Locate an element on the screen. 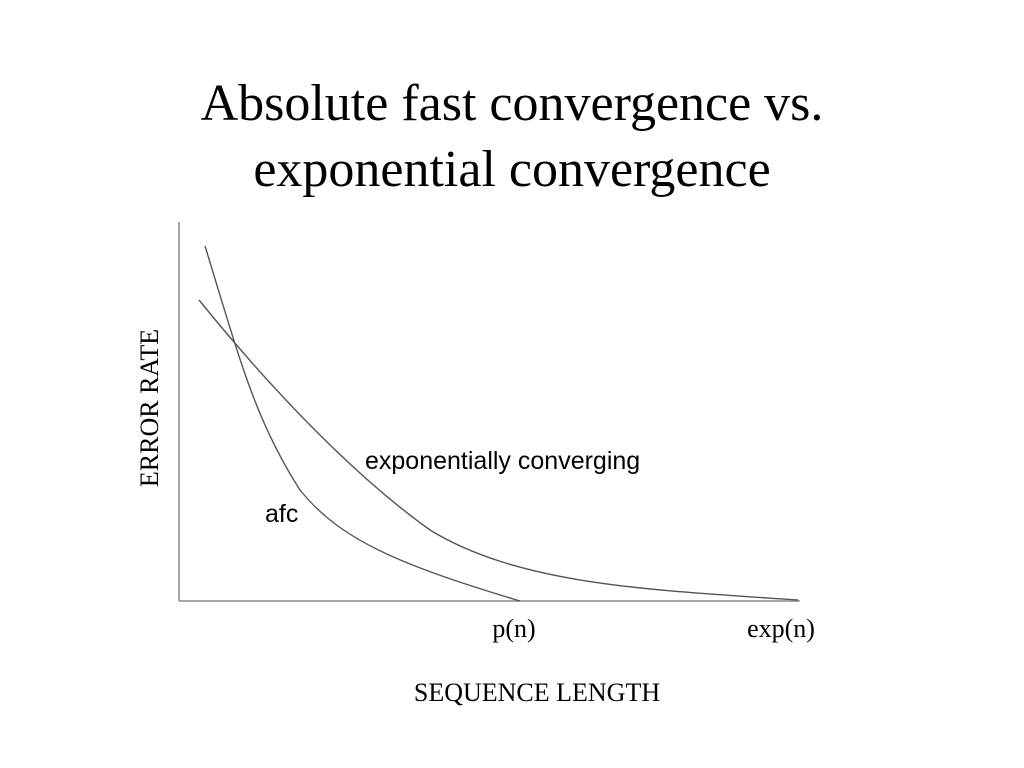 Image resolution: width=1024 pixels, height=768 pixels. y-axis-label: ERROR RATE is located at coordinates (149, 408).